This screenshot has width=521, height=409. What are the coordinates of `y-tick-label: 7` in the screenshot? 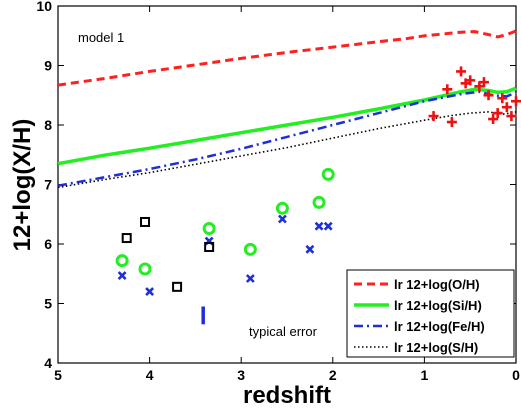 It's located at (48, 185).